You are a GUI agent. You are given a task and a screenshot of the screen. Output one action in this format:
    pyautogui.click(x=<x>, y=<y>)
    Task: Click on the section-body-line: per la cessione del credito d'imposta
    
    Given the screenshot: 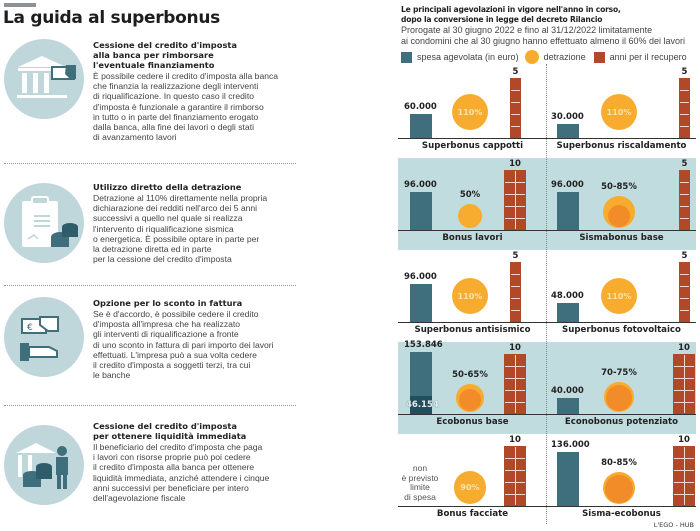 What is the action you would take?
    pyautogui.click(x=162, y=259)
    